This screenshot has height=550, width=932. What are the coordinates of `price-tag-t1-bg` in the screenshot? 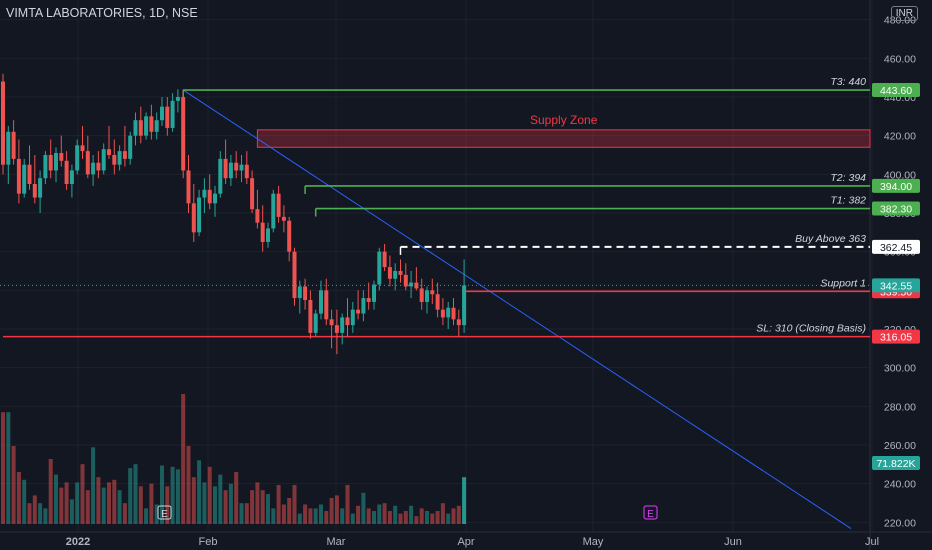 It's located at (896, 208).